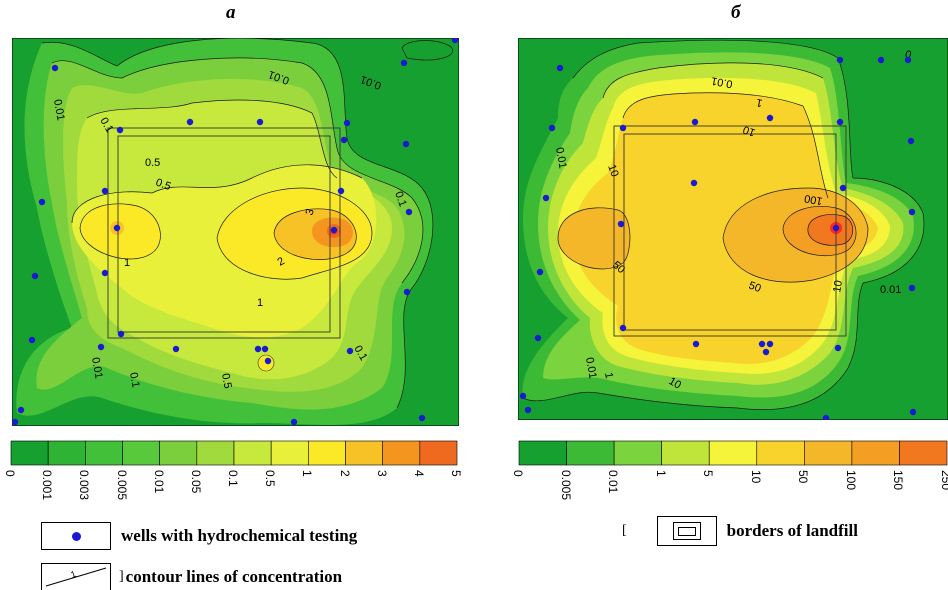 The width and height of the screenshot is (948, 590). I want to click on well-icon, so click(76, 536).